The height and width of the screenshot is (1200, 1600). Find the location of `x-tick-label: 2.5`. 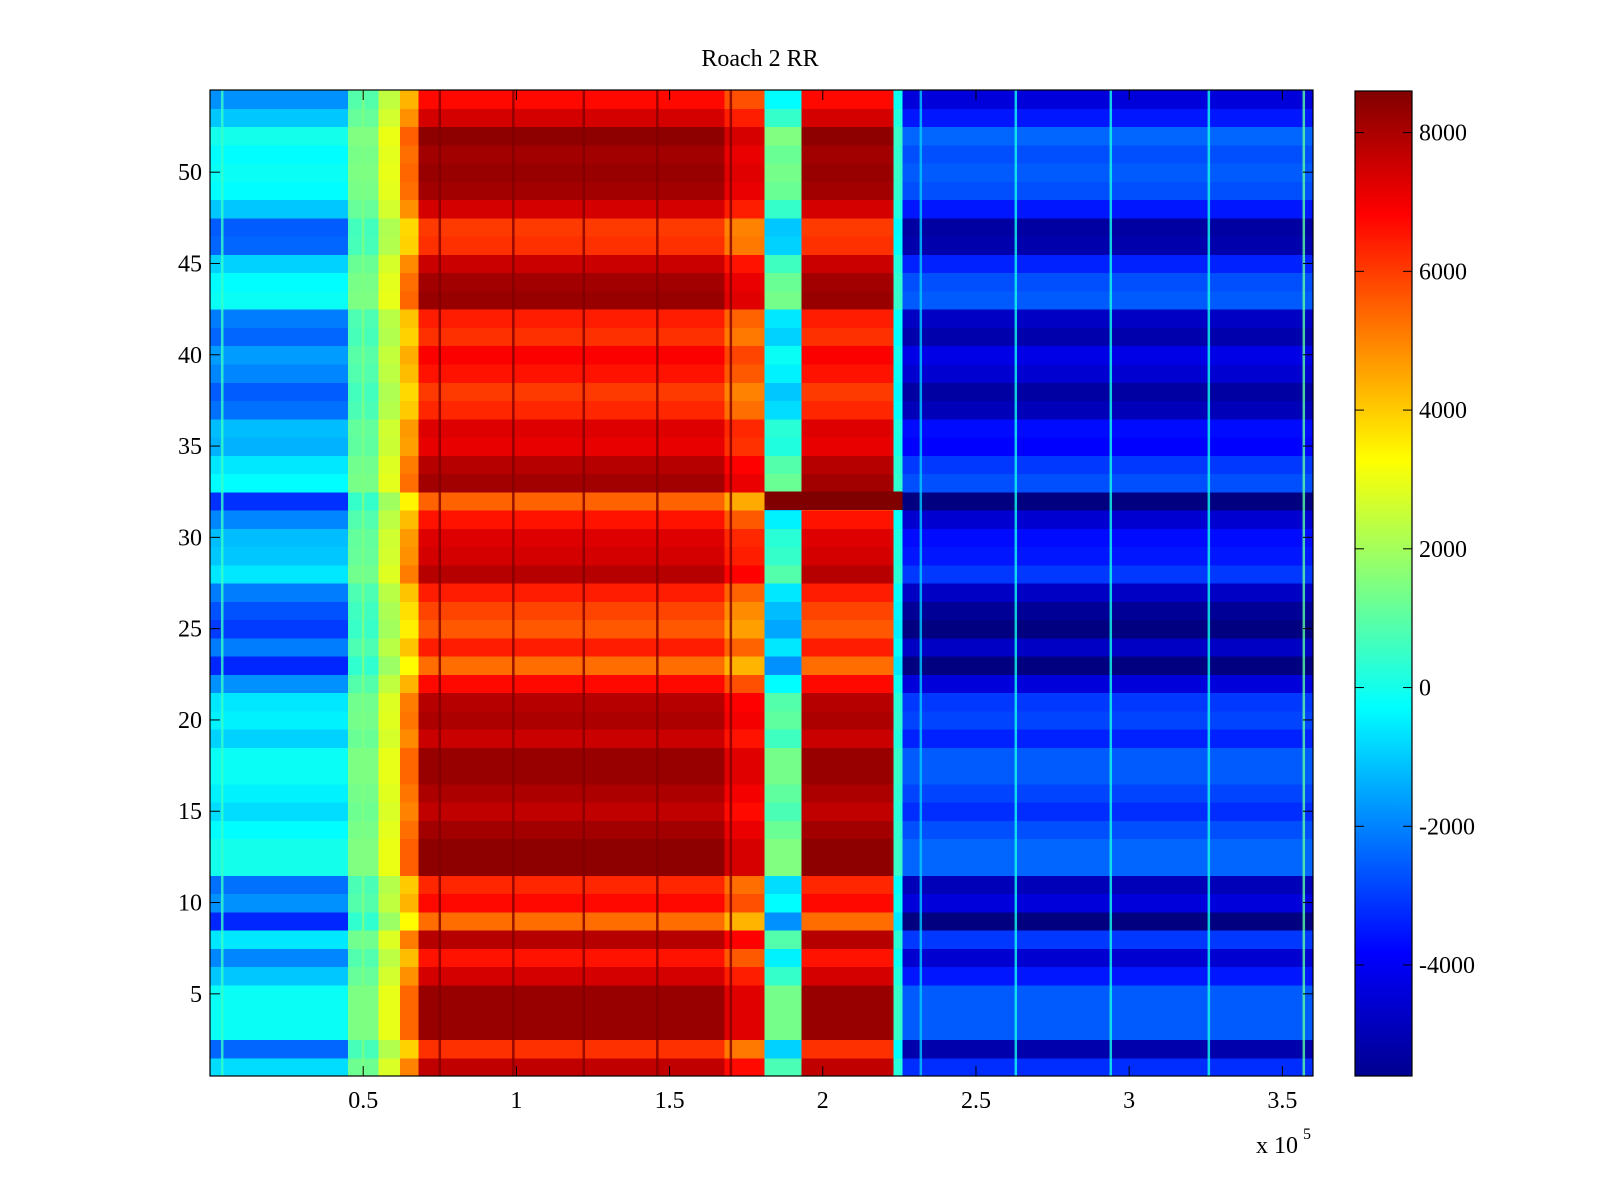

x-tick-label: 2.5 is located at coordinates (976, 1101).